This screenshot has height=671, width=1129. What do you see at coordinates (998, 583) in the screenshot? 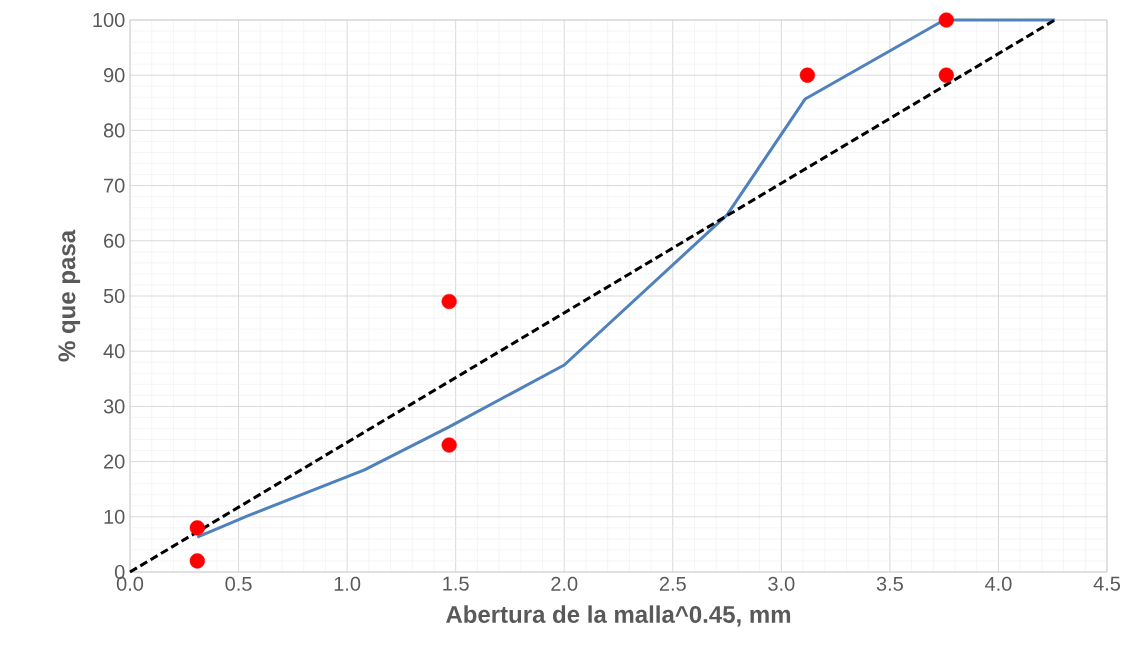
I see `x-tick-label: 4.0` at bounding box center [998, 583].